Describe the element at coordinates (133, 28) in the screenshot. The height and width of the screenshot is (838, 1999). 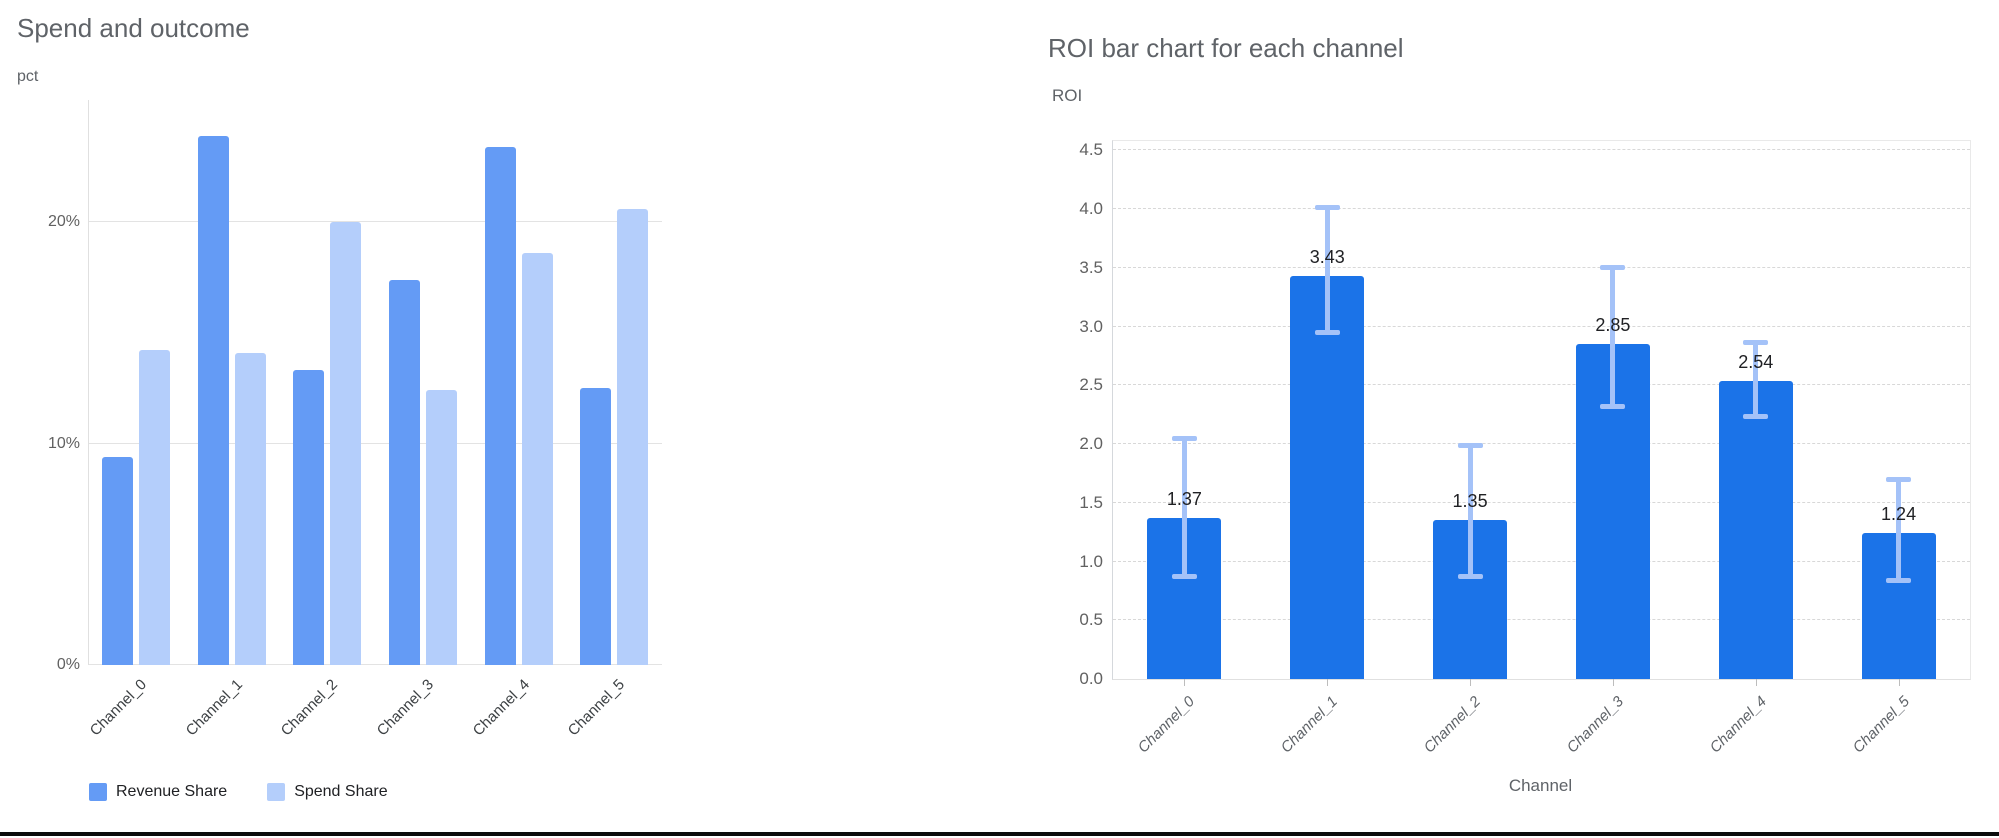
I see `left-chart-title: Spend and outcome` at that location.